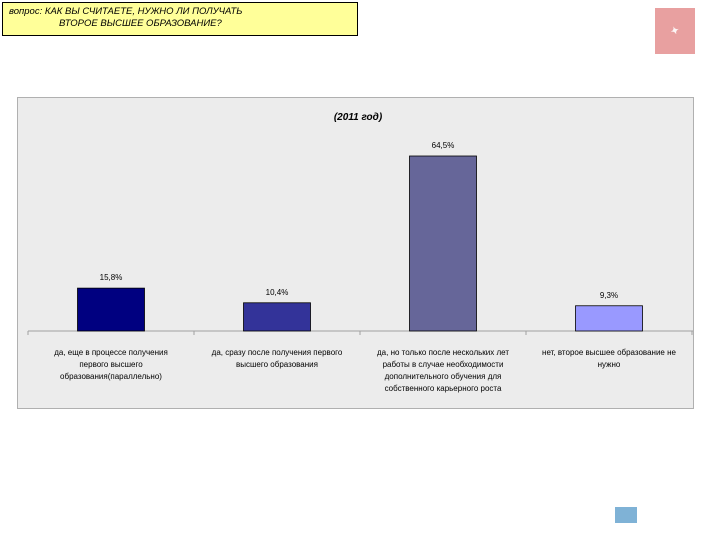 Image resolution: width=720 pixels, height=540 pixels. I want to click on question-line-2: ВТОРОЕ ВЫСШЕЕ ОБРАЗОВАНИЕ?, so click(140, 23).